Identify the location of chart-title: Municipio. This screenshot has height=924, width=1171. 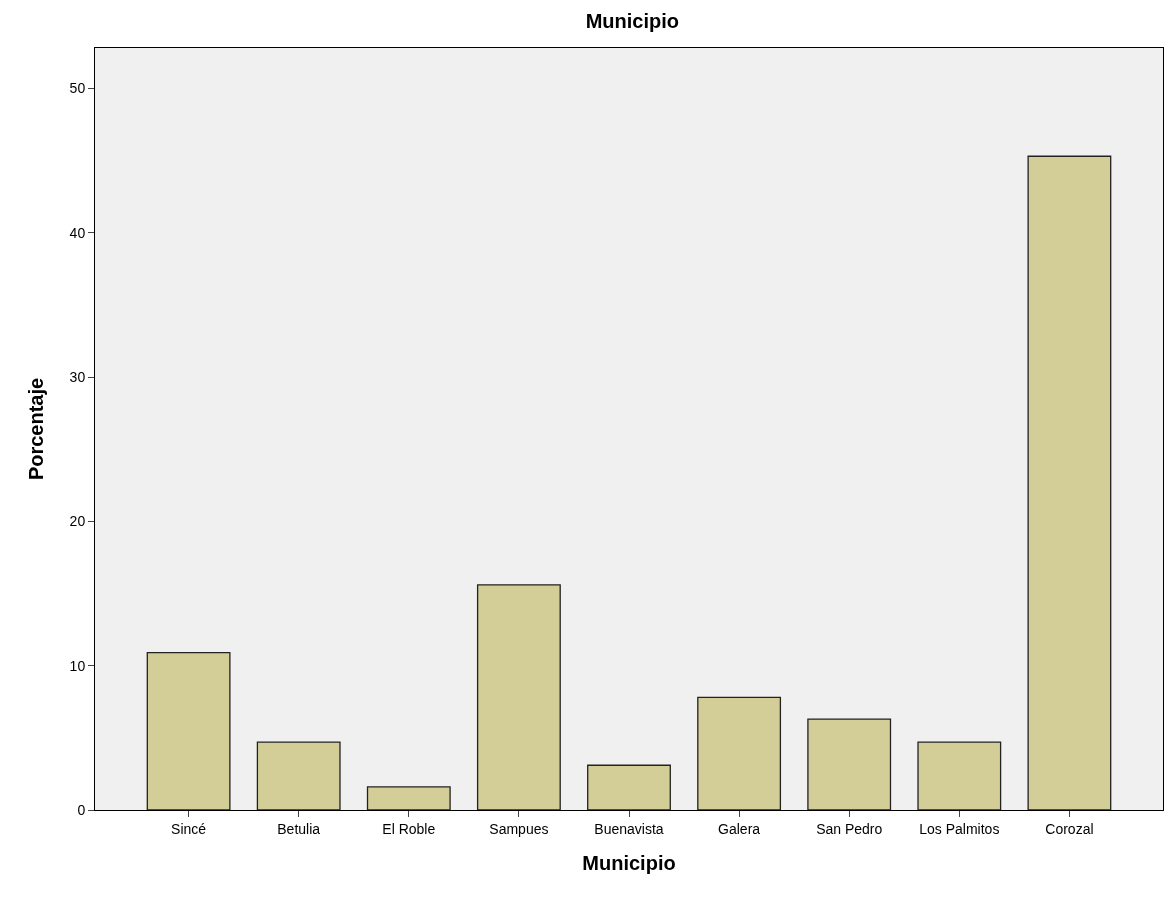
(632, 20).